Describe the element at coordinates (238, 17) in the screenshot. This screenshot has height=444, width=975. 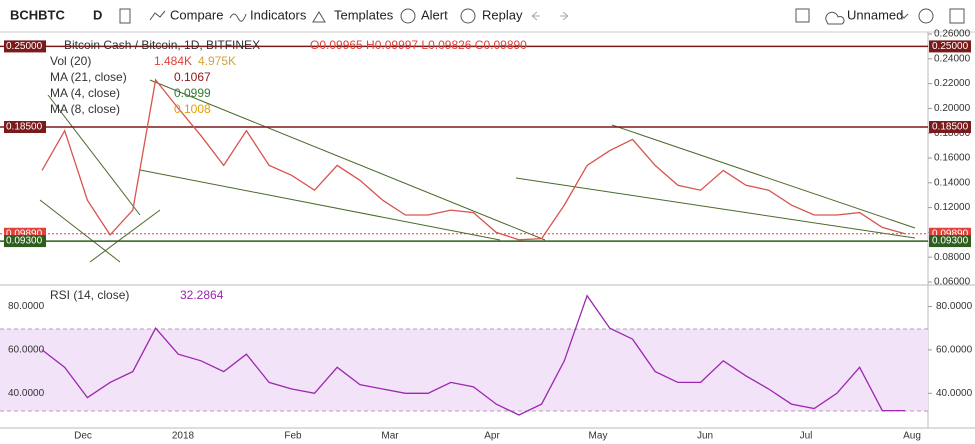
I see `indicators-icon` at that location.